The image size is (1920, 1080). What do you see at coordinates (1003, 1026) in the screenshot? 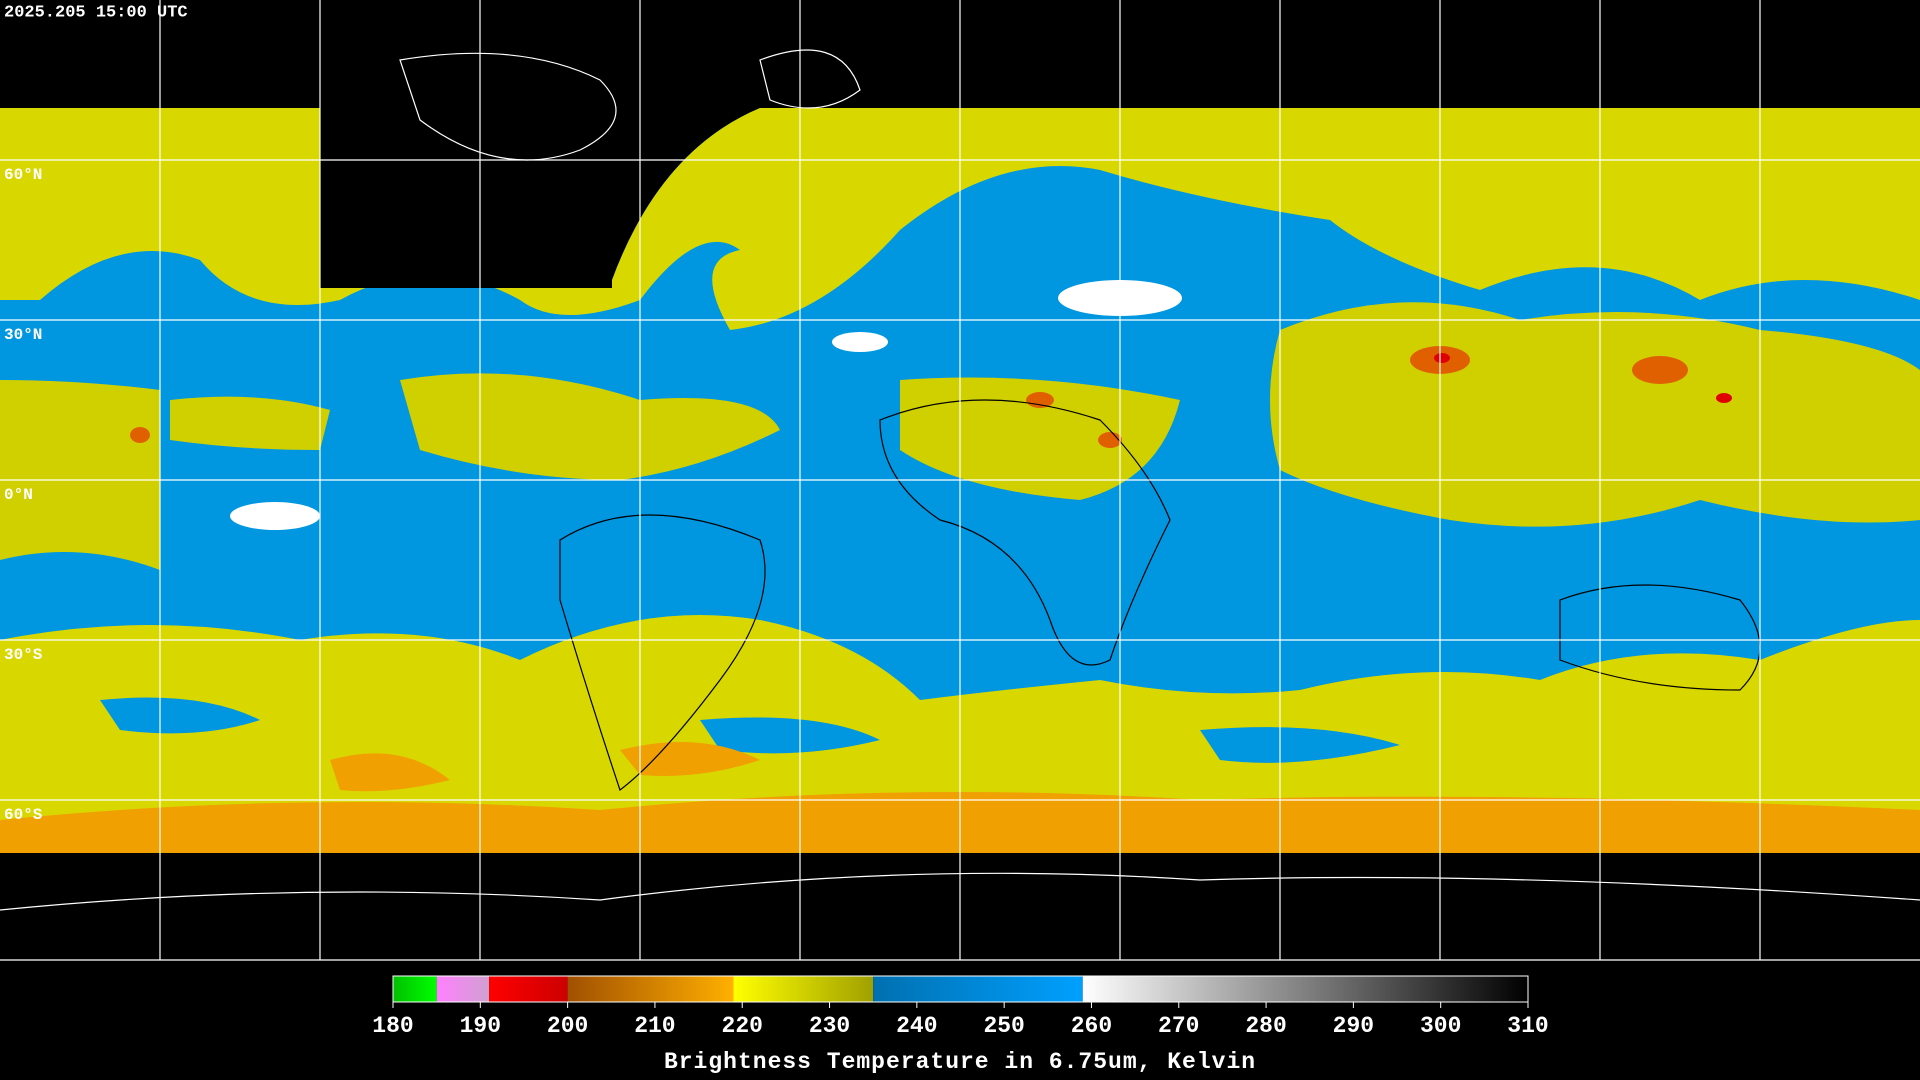
I see `colorbar-tick-label: 250` at bounding box center [1003, 1026].